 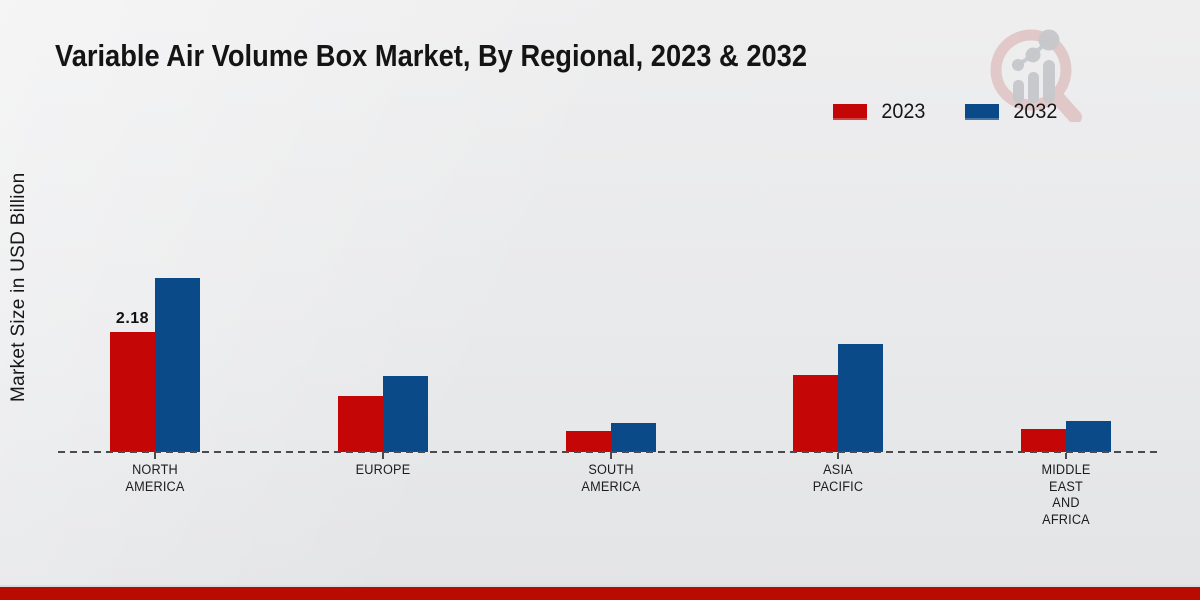 I want to click on bar-2032-middle-east-and-africa, so click(x=1088, y=436).